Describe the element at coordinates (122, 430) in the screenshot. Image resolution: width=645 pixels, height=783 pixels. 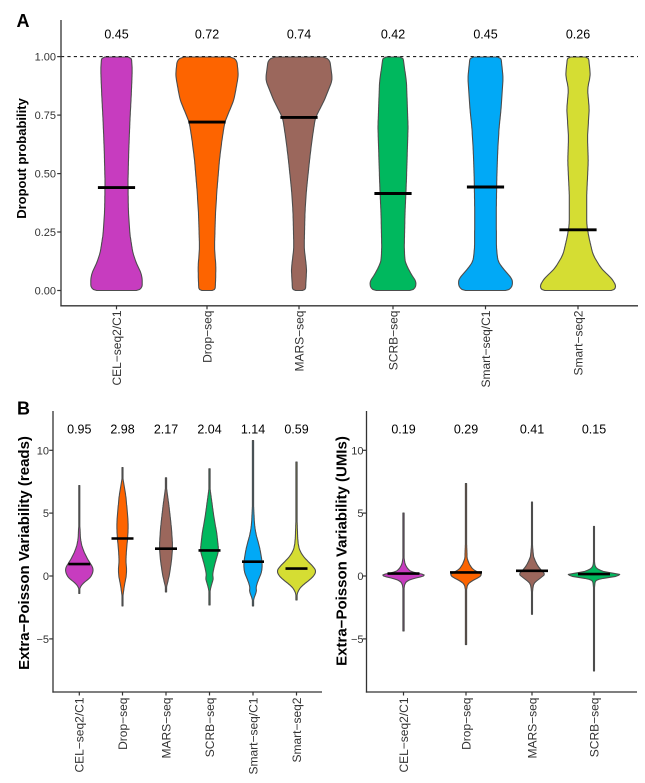
I see `svg-text: 2.98` at that location.